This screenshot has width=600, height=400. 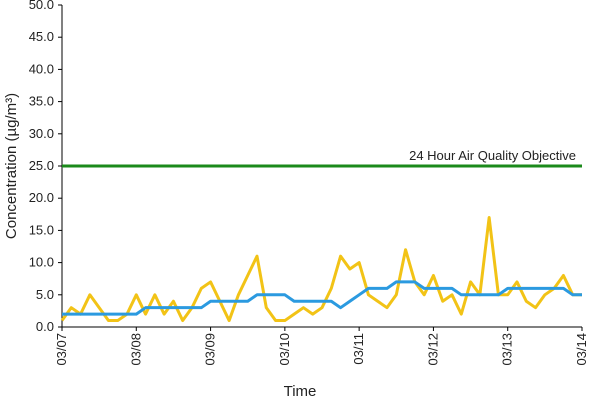 I want to click on y-tick-label: 50.0, so click(x=41, y=6).